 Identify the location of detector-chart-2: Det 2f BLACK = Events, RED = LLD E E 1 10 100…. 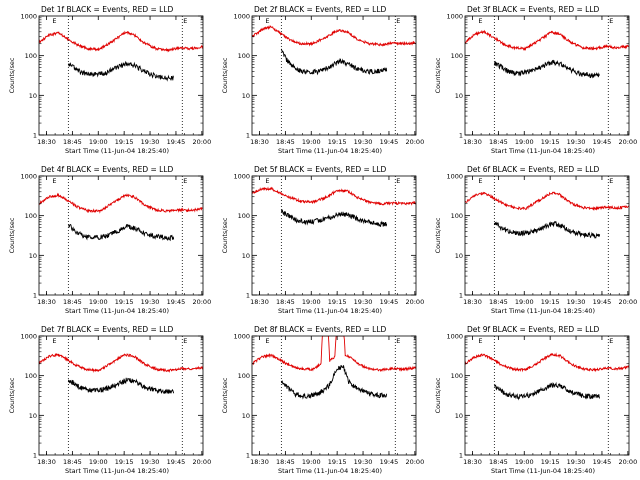
(322, 80).